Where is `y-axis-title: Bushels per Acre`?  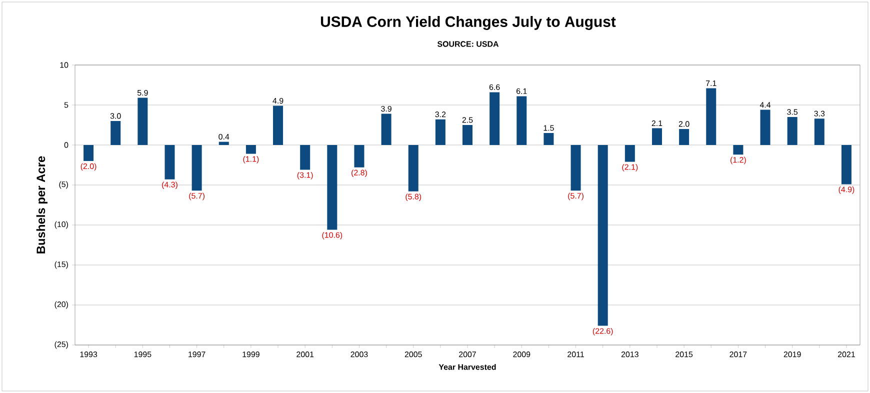
y-axis-title: Bushels per Acre is located at coordinates (42, 205).